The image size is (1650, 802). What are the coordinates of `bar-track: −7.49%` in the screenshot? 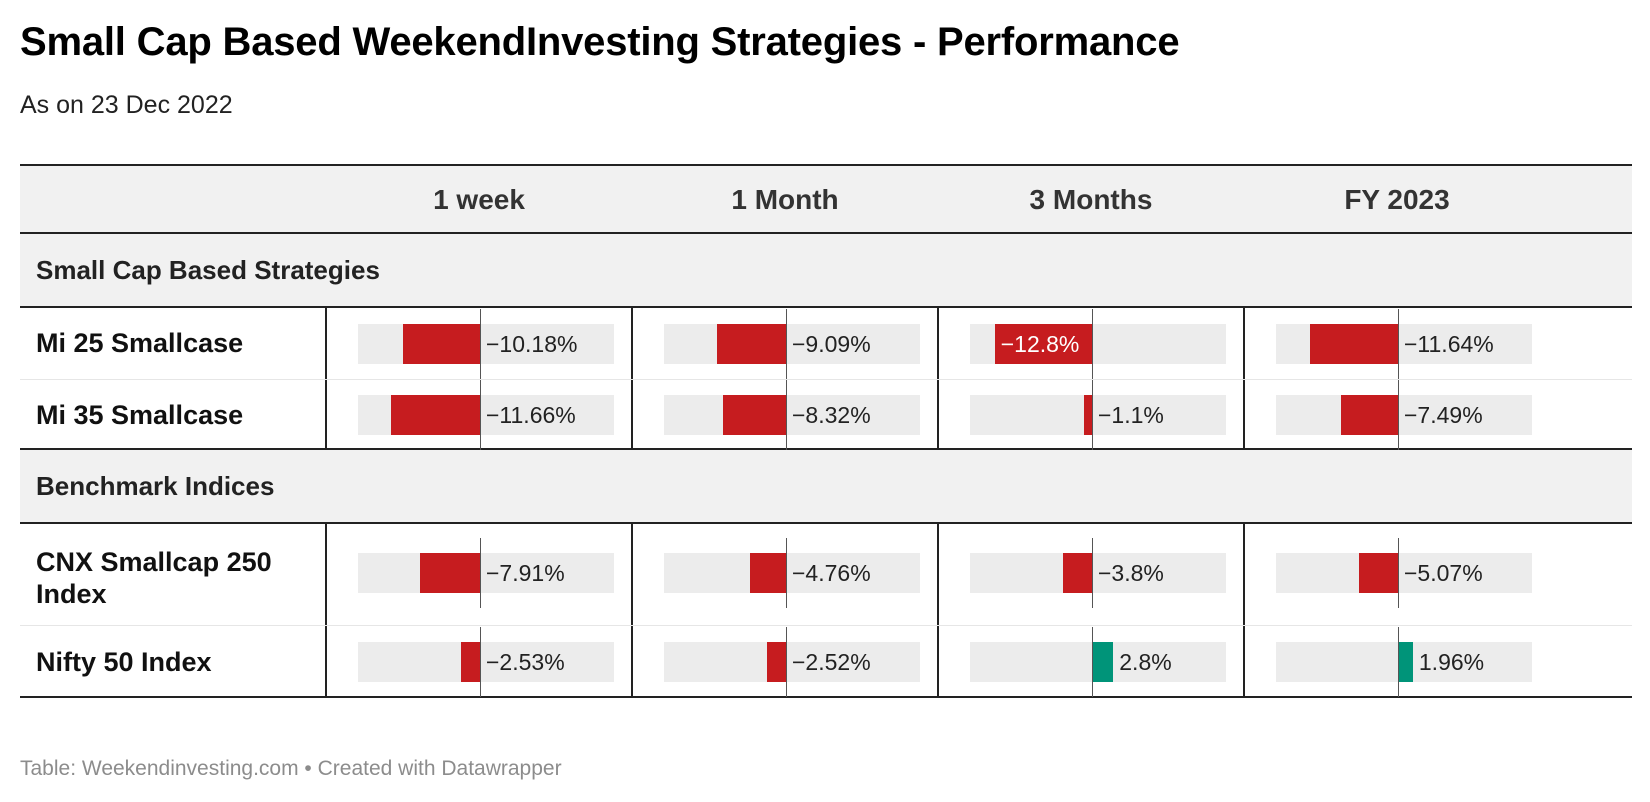 It's located at (1404, 415).